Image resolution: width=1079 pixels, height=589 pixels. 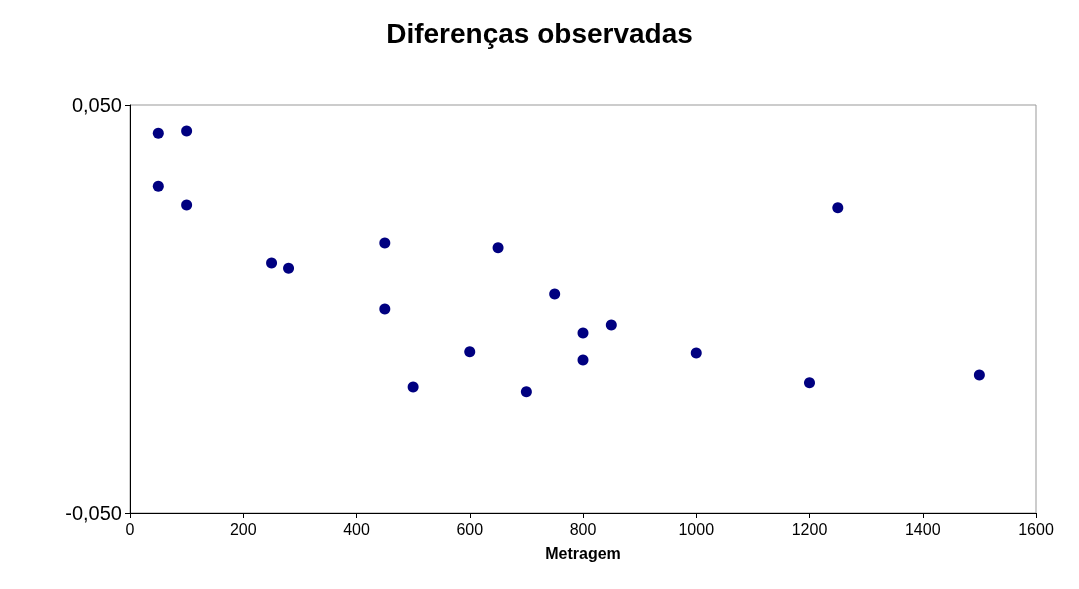 What do you see at coordinates (470, 529) in the screenshot?
I see `x-tick-label: 600` at bounding box center [470, 529].